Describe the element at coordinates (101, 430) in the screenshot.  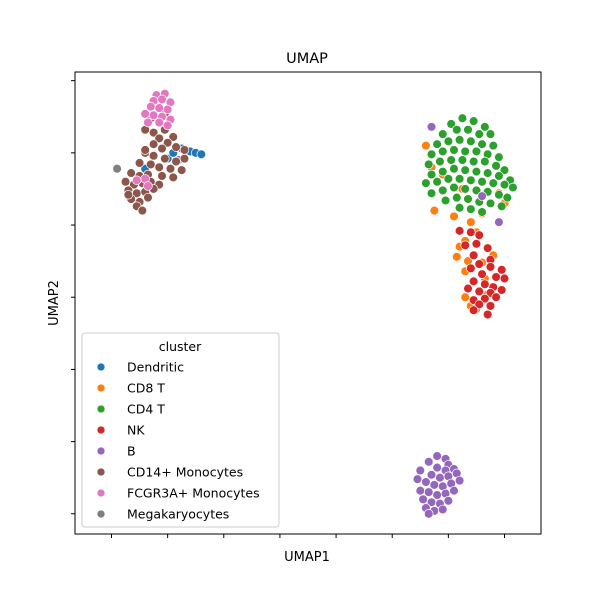
I see `legend-marker-nk` at that location.